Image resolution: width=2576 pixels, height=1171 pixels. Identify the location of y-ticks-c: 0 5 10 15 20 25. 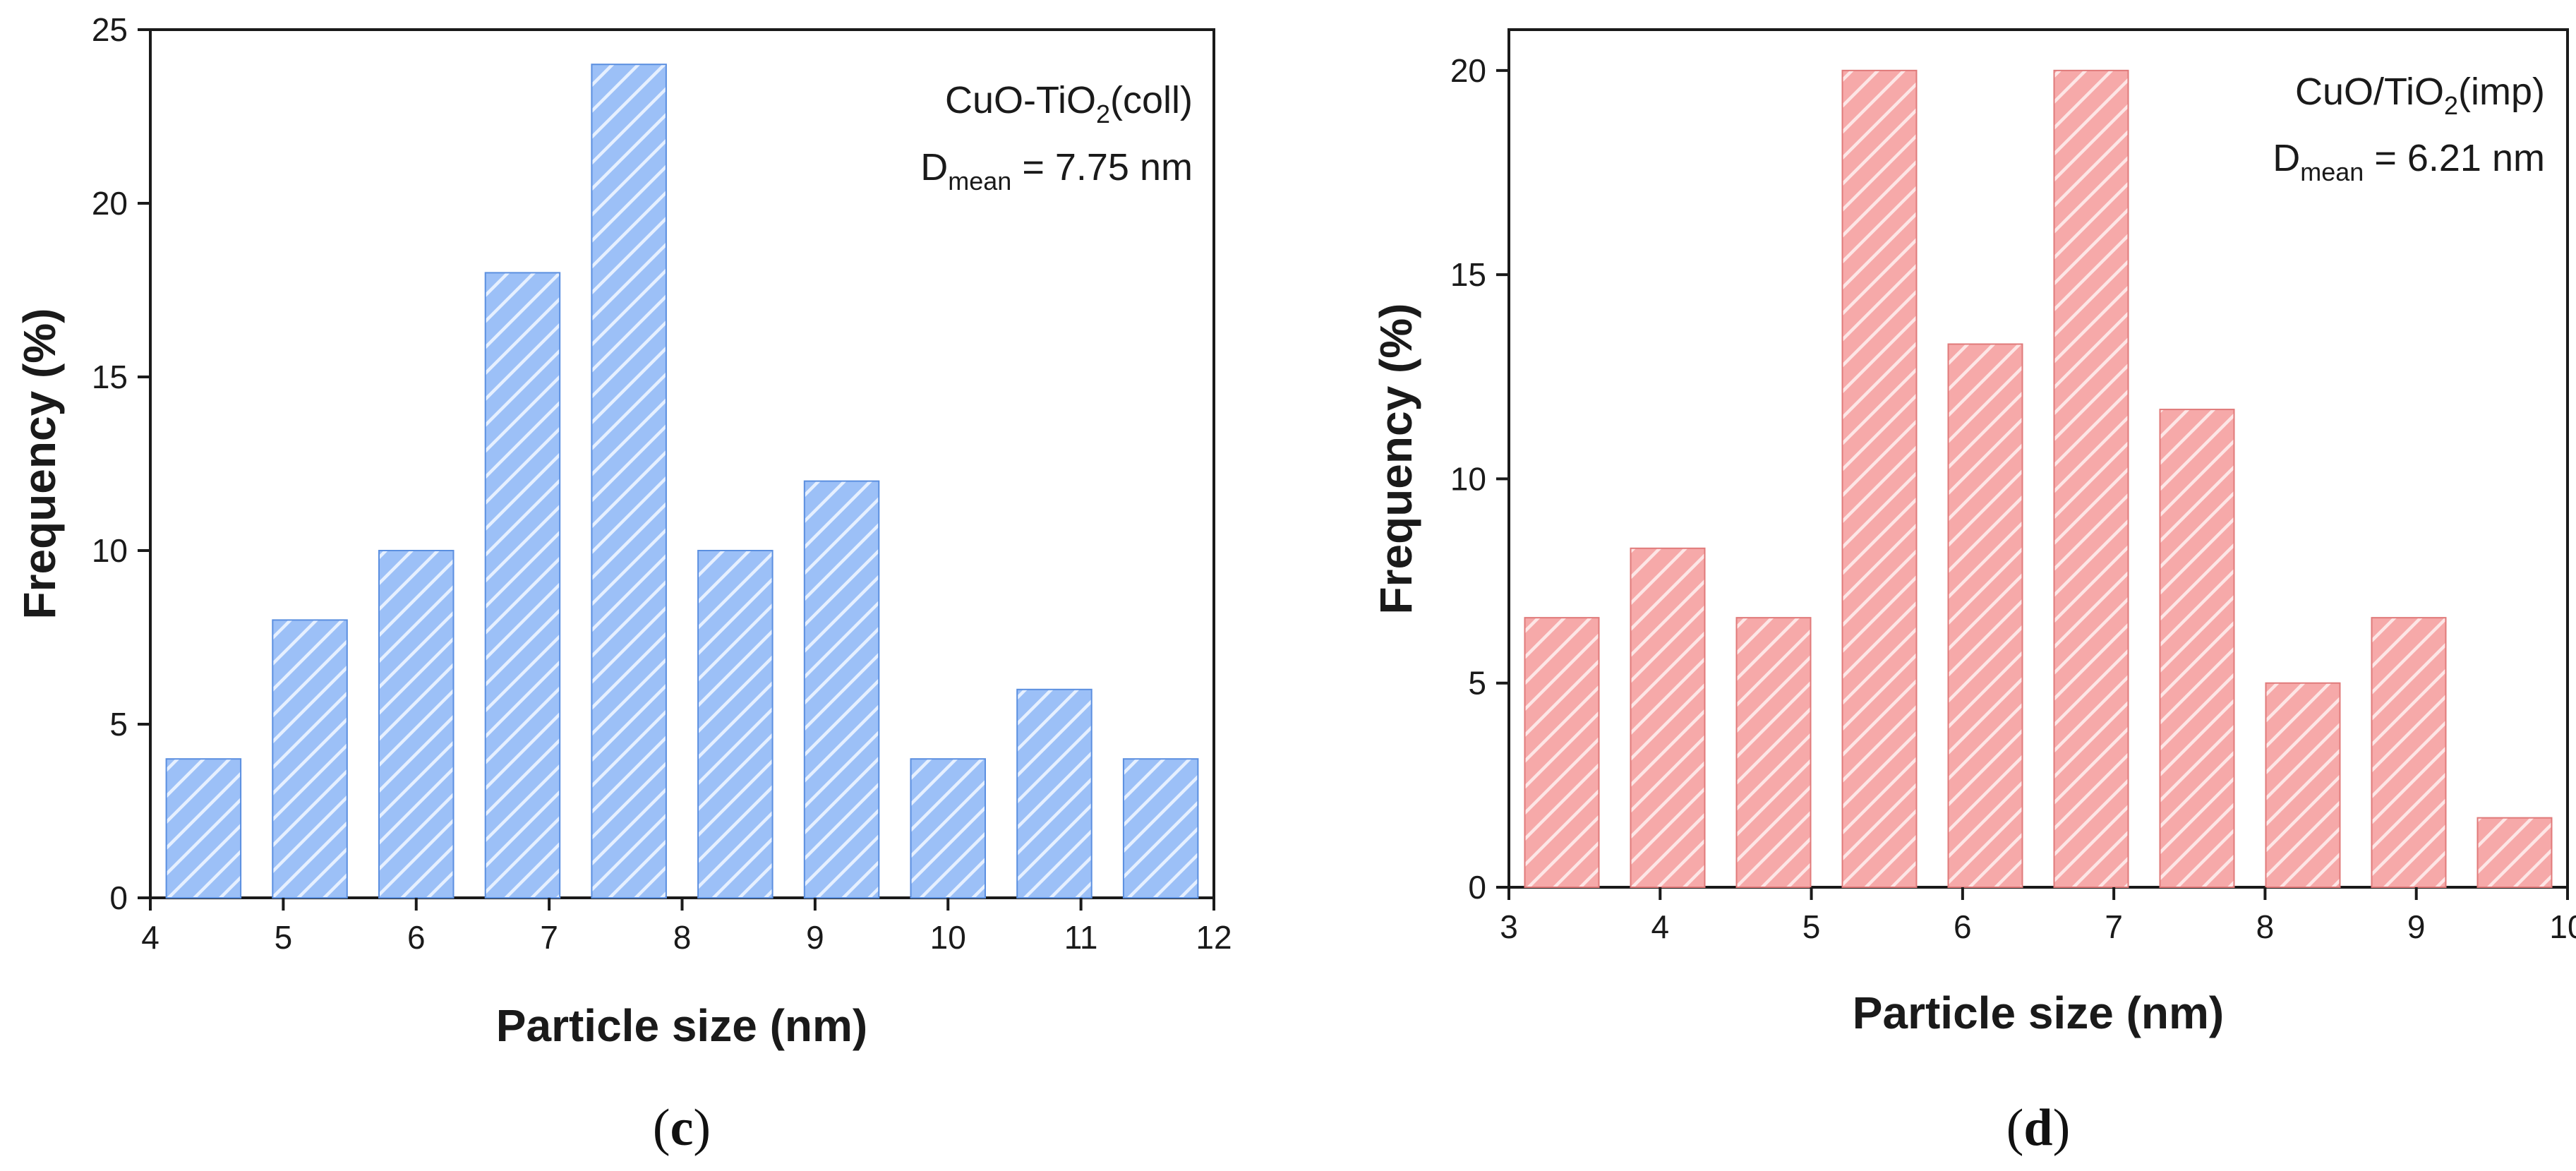
(121, 463).